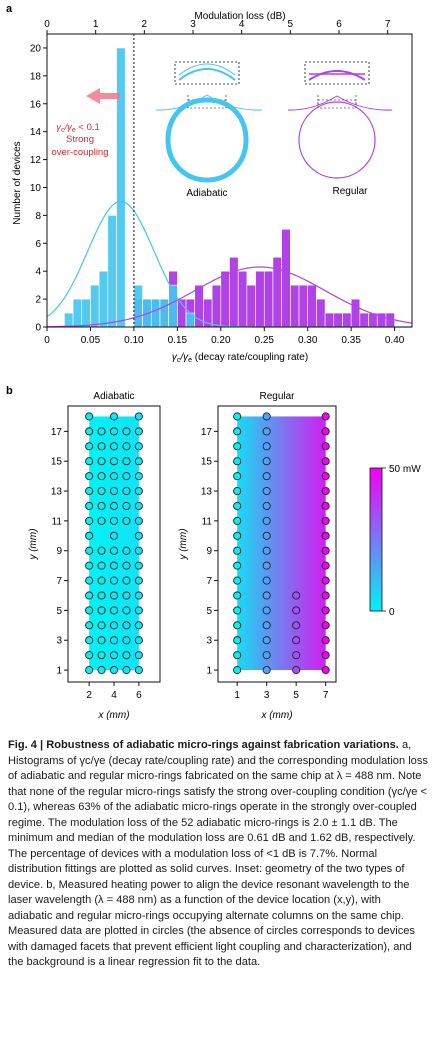 This screenshot has width=433, height=1048. I want to click on y-tick-label: 15, so click(207, 462).